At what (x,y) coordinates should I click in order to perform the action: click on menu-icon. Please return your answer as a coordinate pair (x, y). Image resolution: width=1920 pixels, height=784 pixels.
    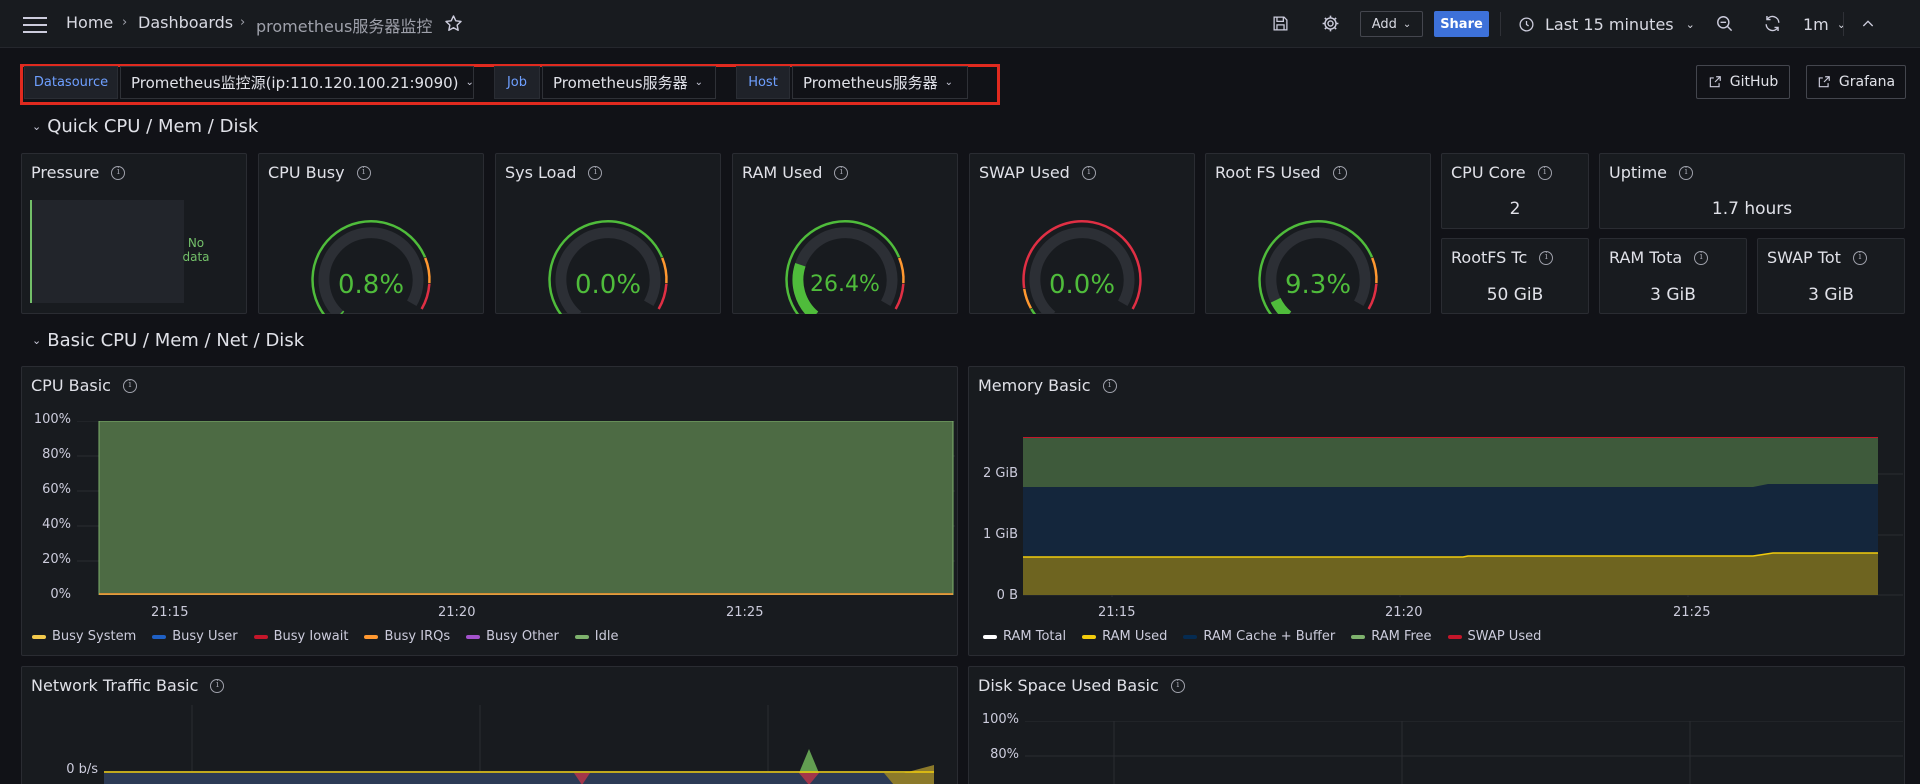
    Looking at the image, I should click on (35, 24).